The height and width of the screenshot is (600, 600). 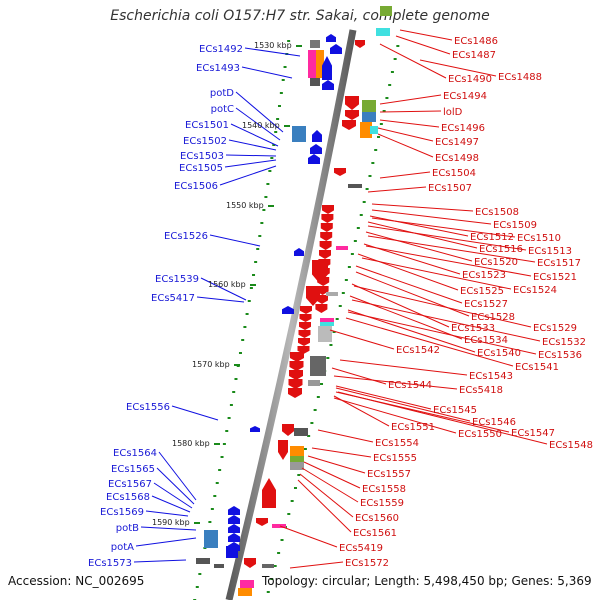 What do you see at coordinates (493, 317) in the screenshot?
I see `gene-label-right: ECs1528` at bounding box center [493, 317].